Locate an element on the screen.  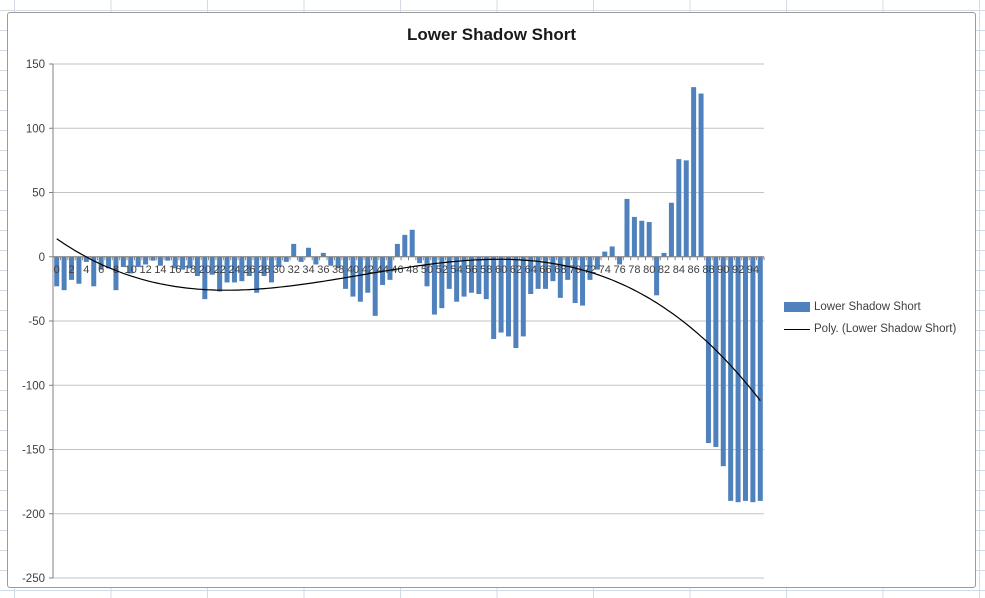
svg-text: 24 is located at coordinates (234, 270).